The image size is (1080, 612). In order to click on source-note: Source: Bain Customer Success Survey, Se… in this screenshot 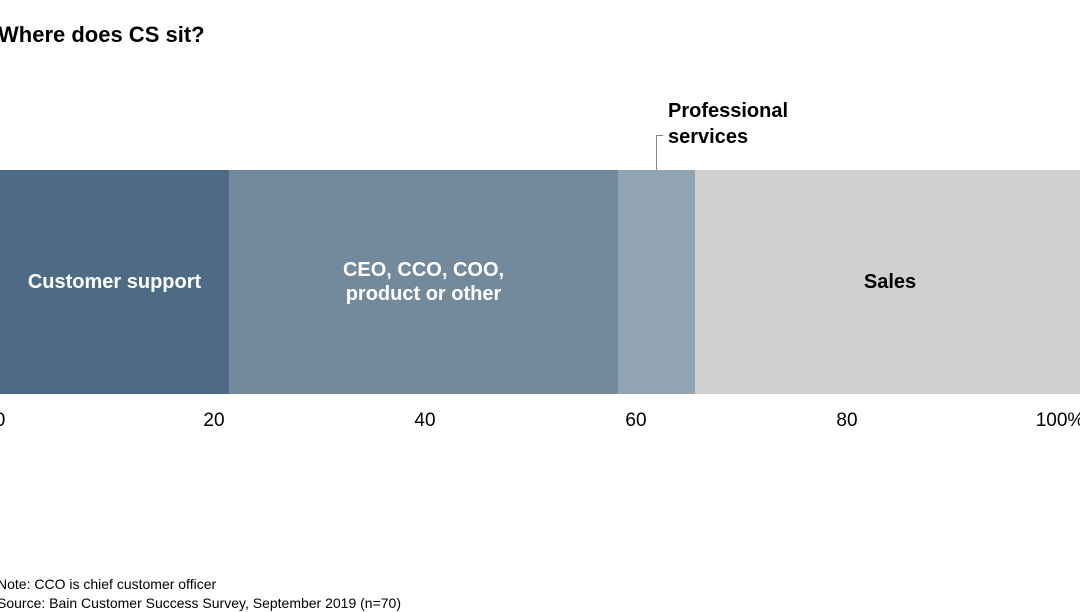, I will do `click(200, 603)`.